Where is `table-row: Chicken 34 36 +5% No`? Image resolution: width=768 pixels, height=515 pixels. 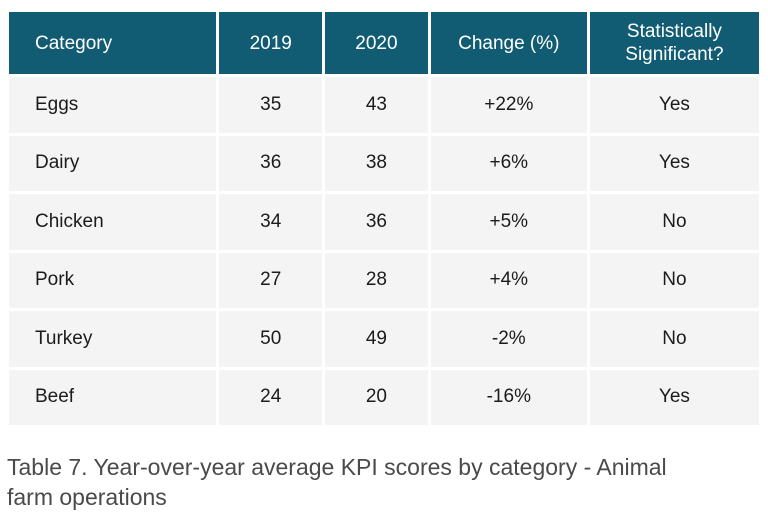
table-row: Chicken 34 36 +5% No is located at coordinates (384, 222).